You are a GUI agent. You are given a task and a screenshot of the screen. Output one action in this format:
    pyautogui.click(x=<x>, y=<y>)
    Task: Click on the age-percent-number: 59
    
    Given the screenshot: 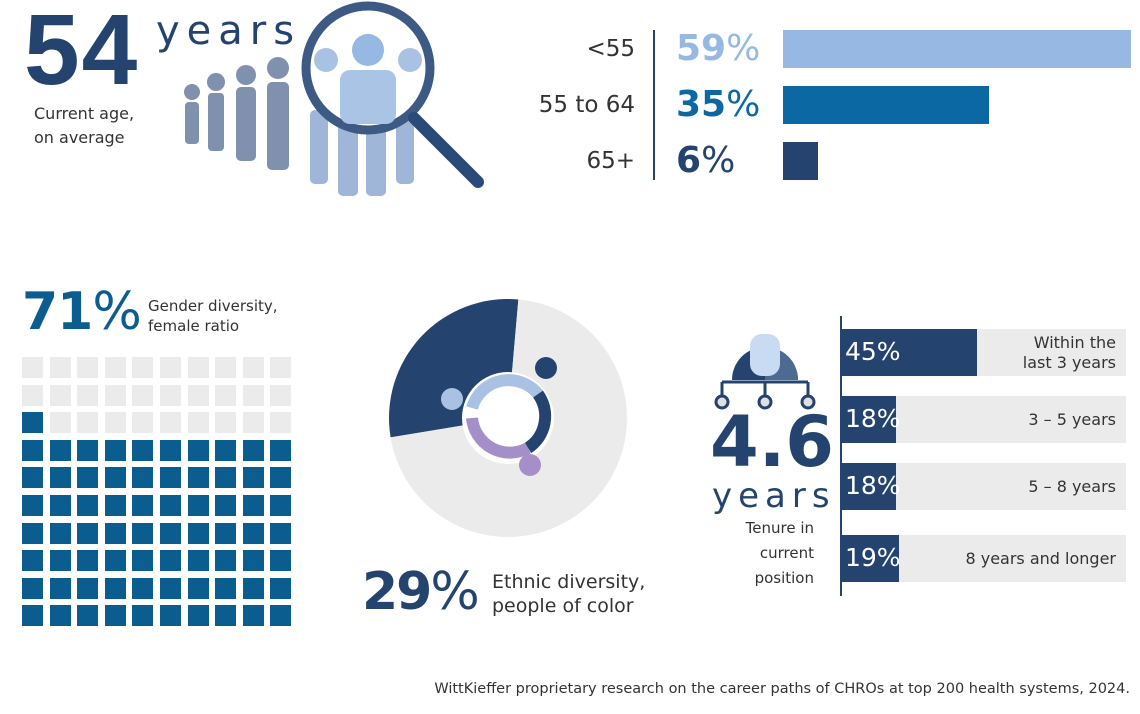 What is the action you would take?
    pyautogui.click(x=701, y=48)
    